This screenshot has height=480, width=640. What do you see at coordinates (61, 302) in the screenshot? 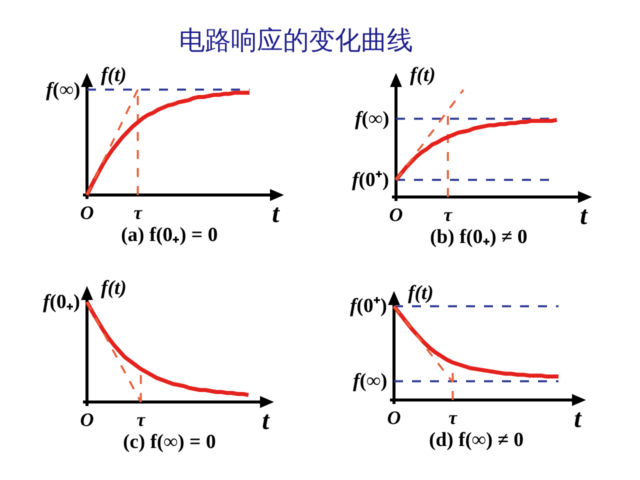
I see `annotation: f(0₊)` at bounding box center [61, 302].